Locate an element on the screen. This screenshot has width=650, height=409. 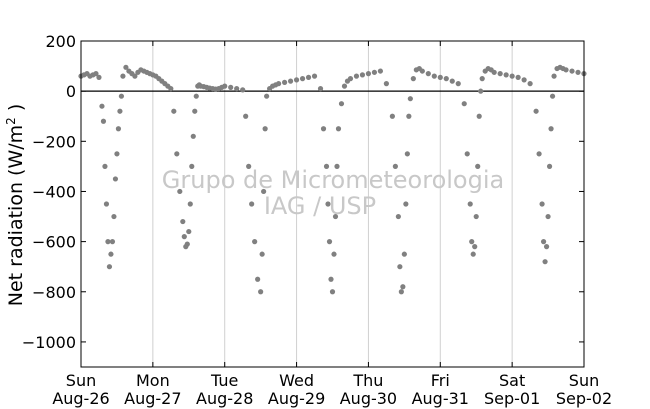
x-tick-label-date: Aug-29 is located at coordinates (296, 398).